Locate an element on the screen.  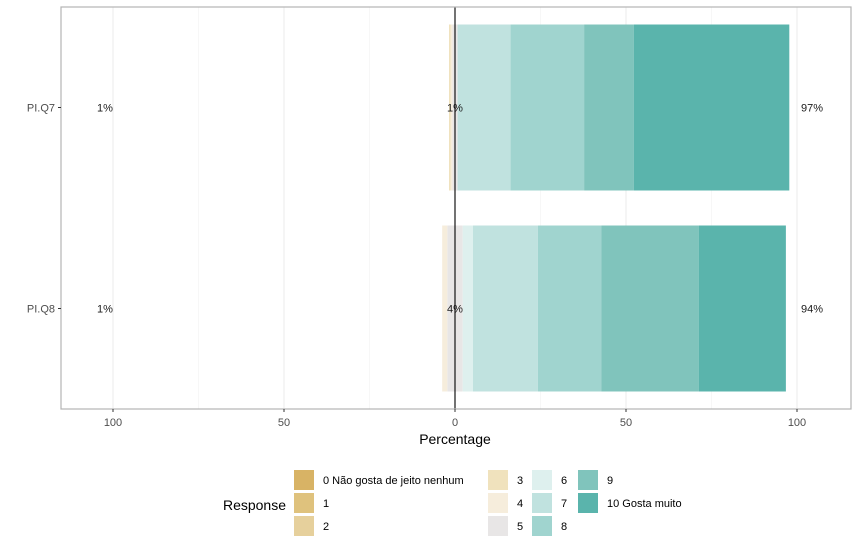
legend-label: 9 is located at coordinates (610, 481).